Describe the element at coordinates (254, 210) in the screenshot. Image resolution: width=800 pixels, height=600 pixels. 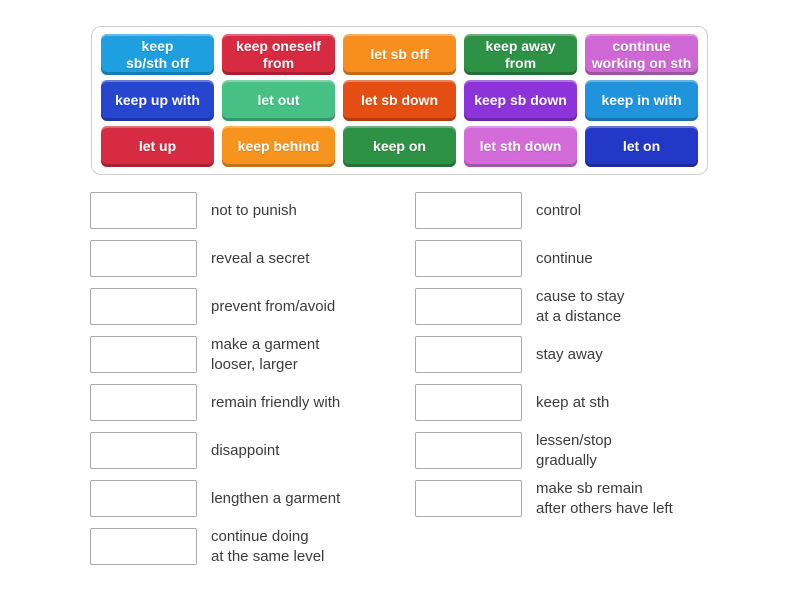
I see `definition-text: not to punish` at that location.